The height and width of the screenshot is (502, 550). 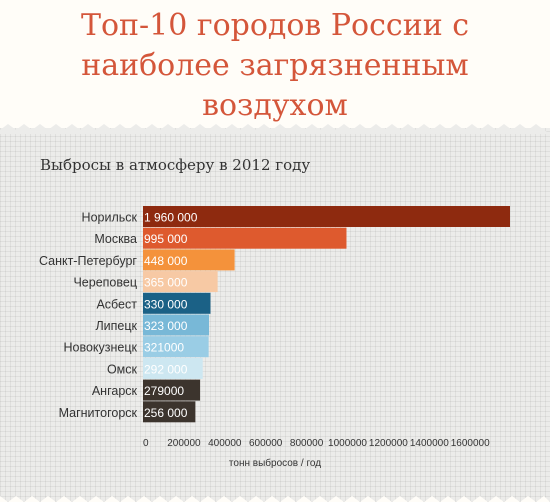 I want to click on x-tick-label: 1600000, so click(x=470, y=443).